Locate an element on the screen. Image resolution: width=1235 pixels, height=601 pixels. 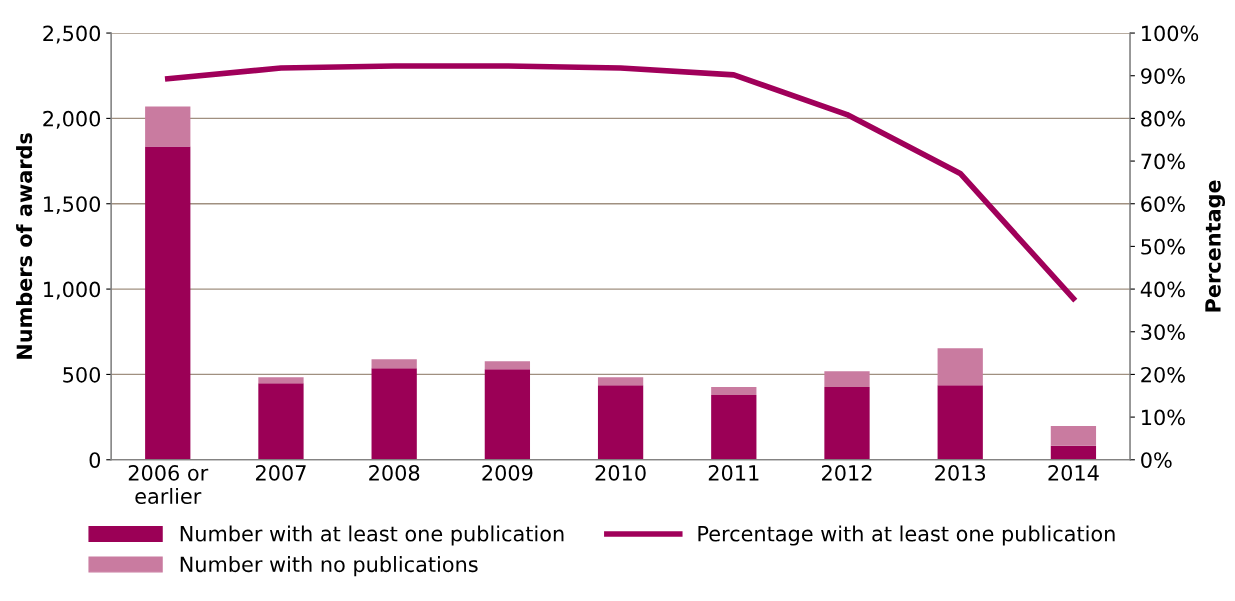
x-tick-label: 2010 is located at coordinates (620, 472).